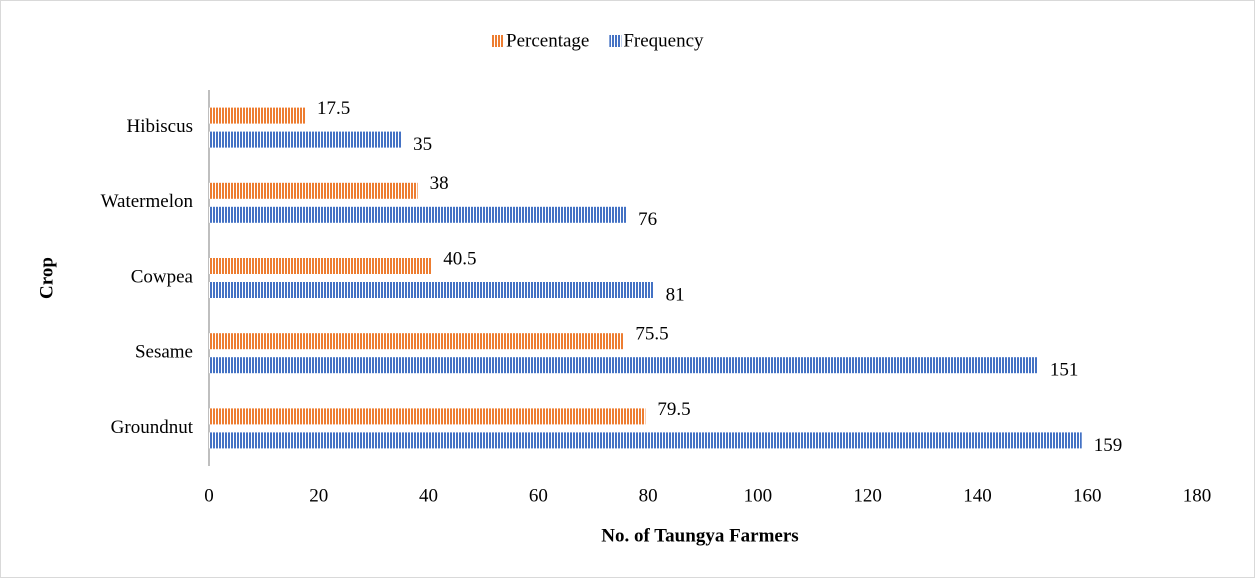 Image resolution: width=1255 pixels, height=578 pixels. What do you see at coordinates (152, 427) in the screenshot?
I see `y-tick-label: Groundnut` at bounding box center [152, 427].